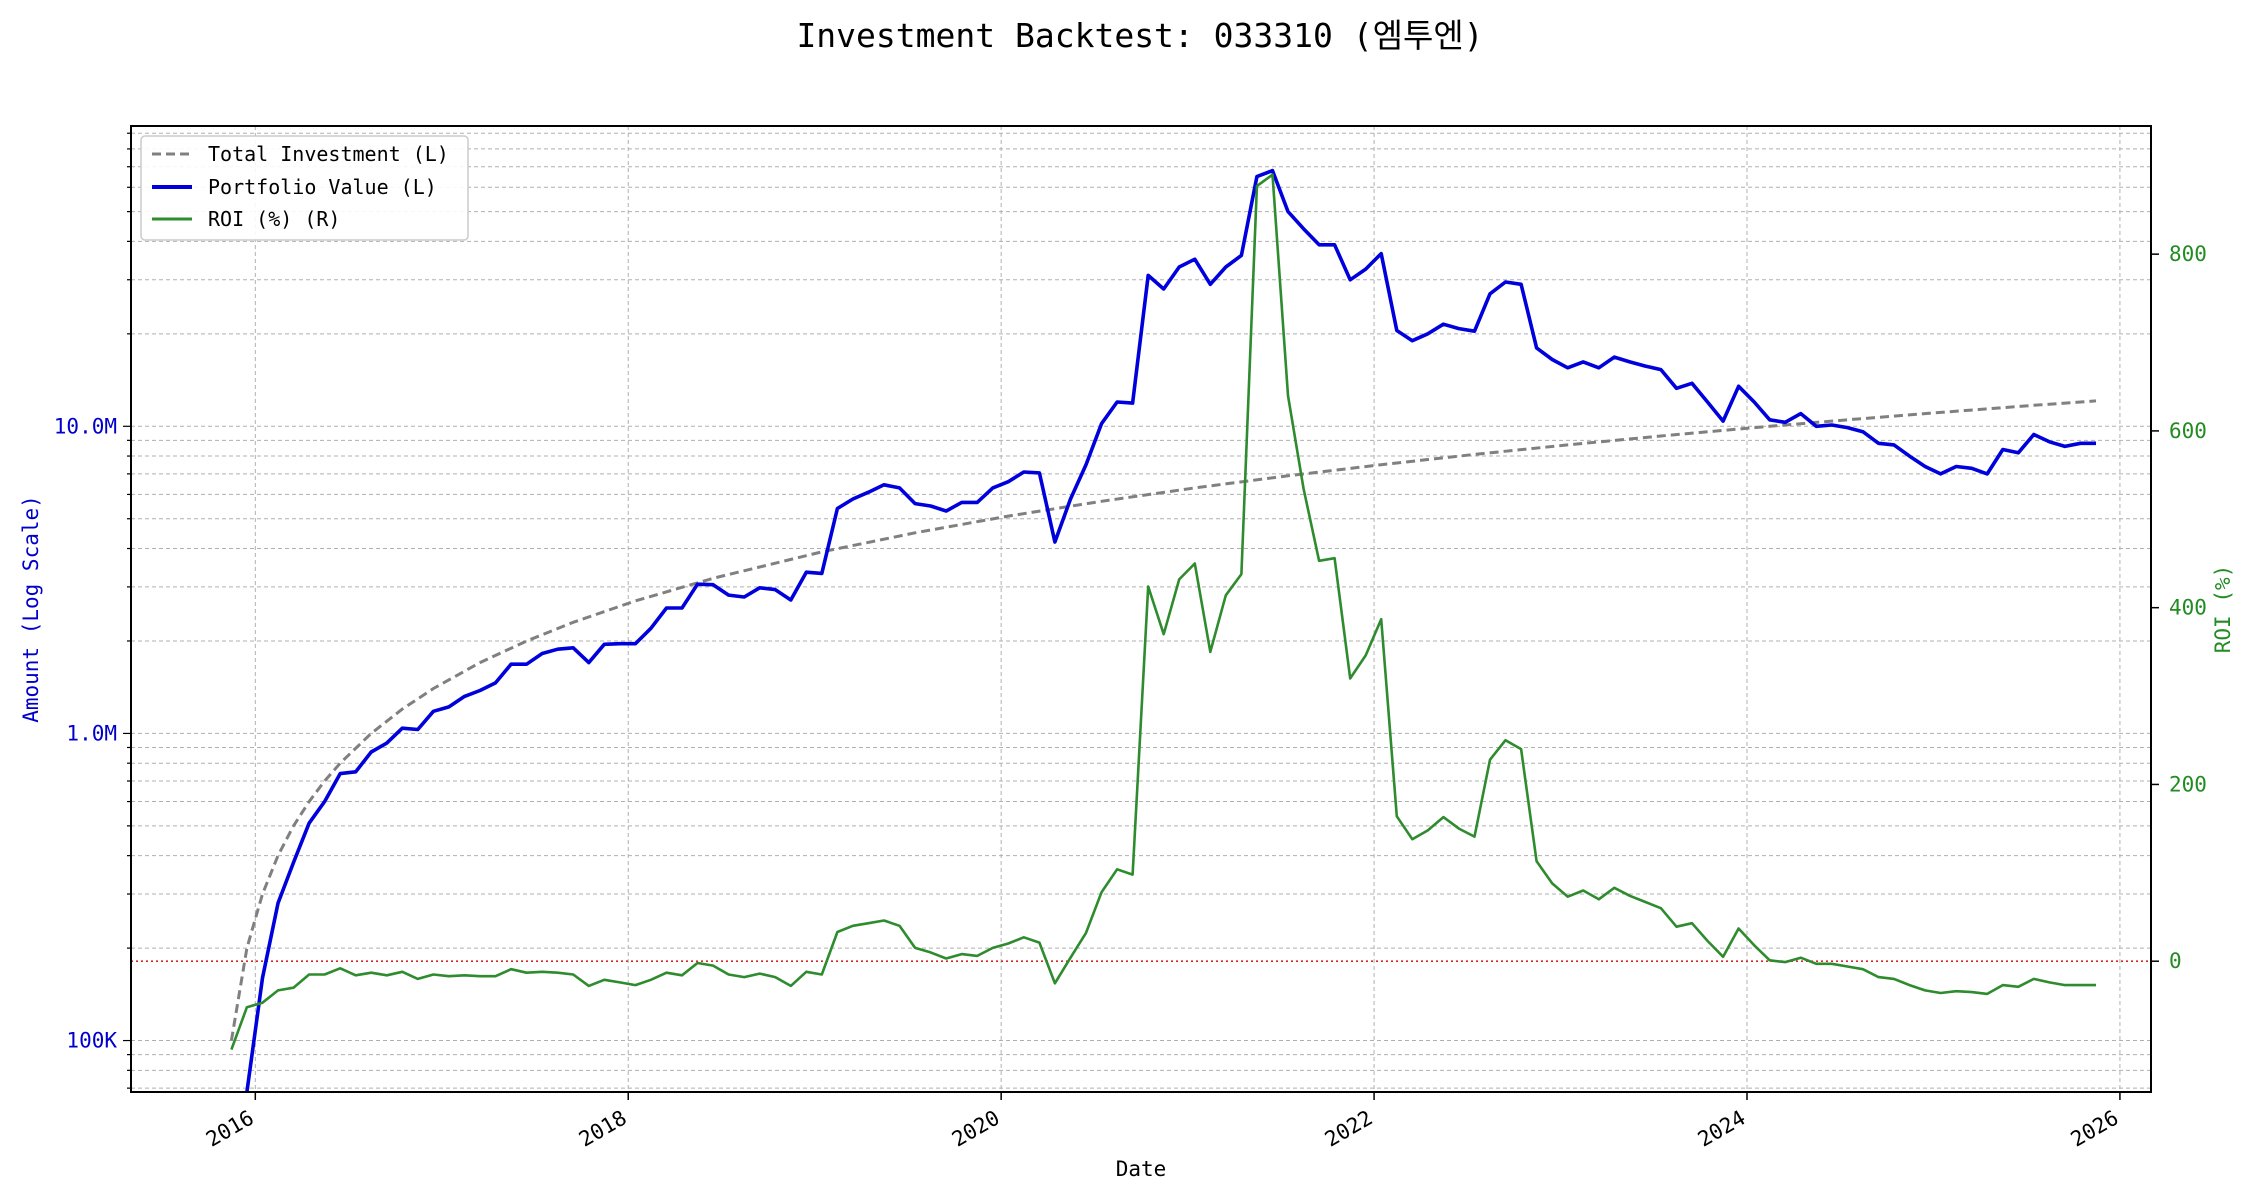 The width and height of the screenshot is (2250, 1200). What do you see at coordinates (2223, 609) in the screenshot?
I see `y-right-axis-title: ROI (%)` at bounding box center [2223, 609].